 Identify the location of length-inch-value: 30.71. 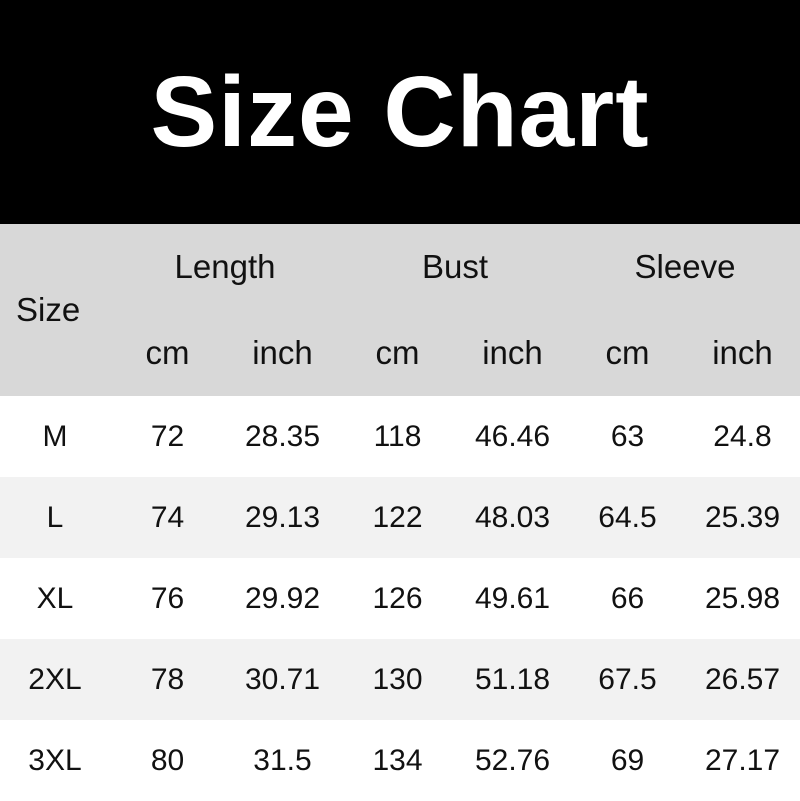
(282, 679).